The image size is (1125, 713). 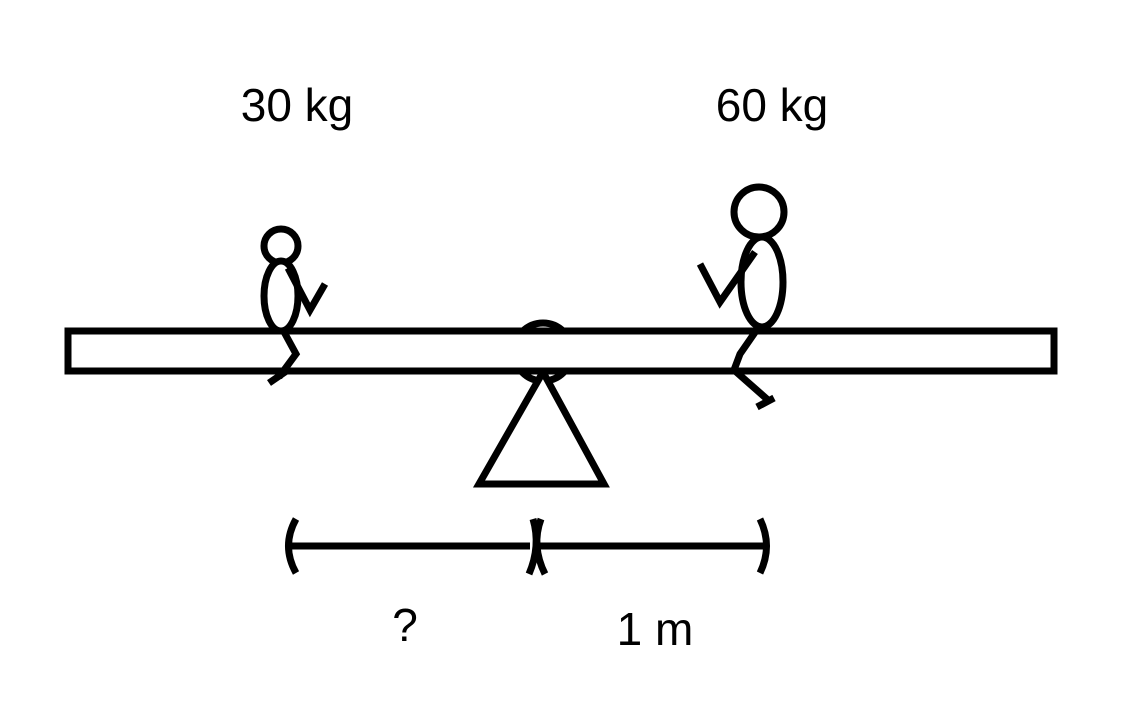 I want to click on left-distance-label: ?, so click(x=405, y=625).